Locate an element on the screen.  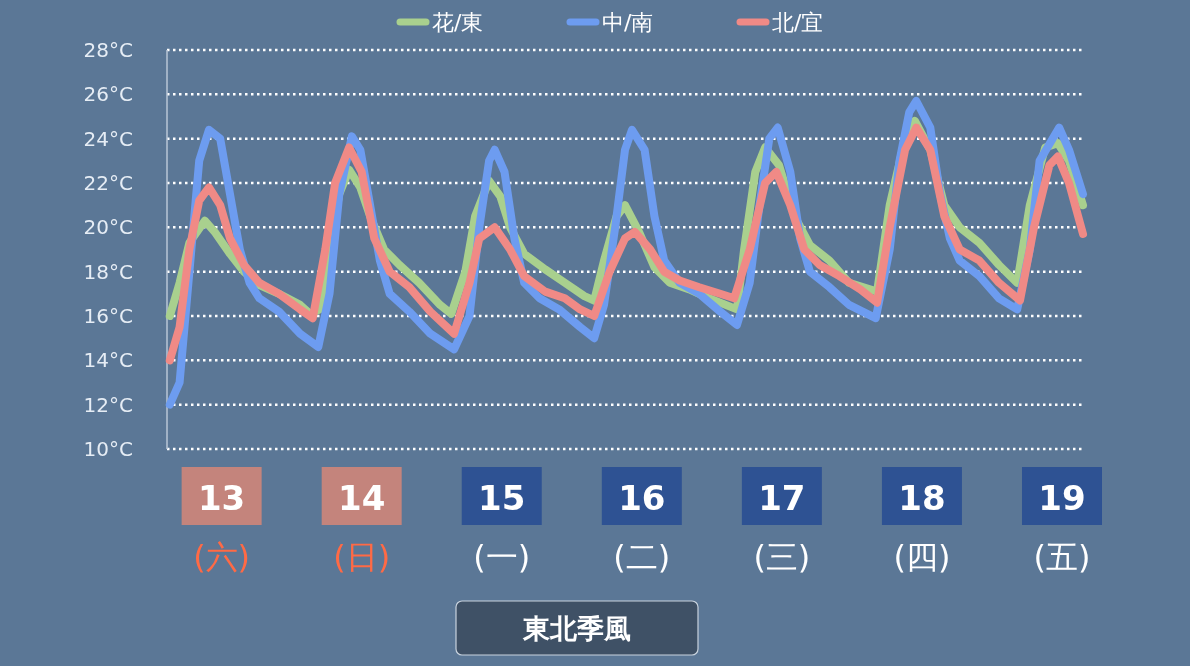
y-tick-label: 10°C is located at coordinates (108, 449).